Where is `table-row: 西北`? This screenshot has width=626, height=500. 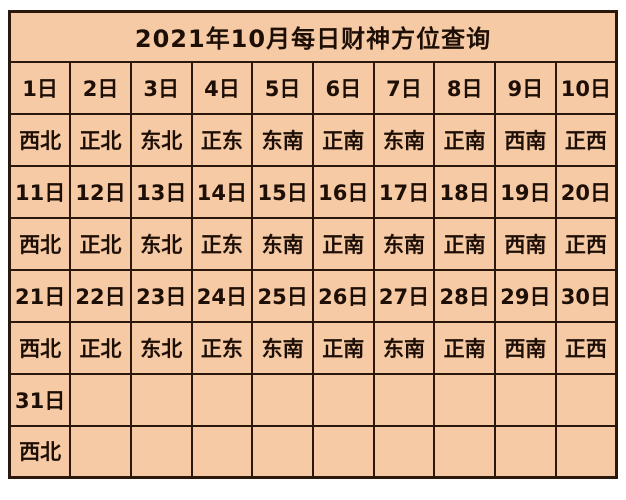 table-row: 西北 is located at coordinates (313, 451).